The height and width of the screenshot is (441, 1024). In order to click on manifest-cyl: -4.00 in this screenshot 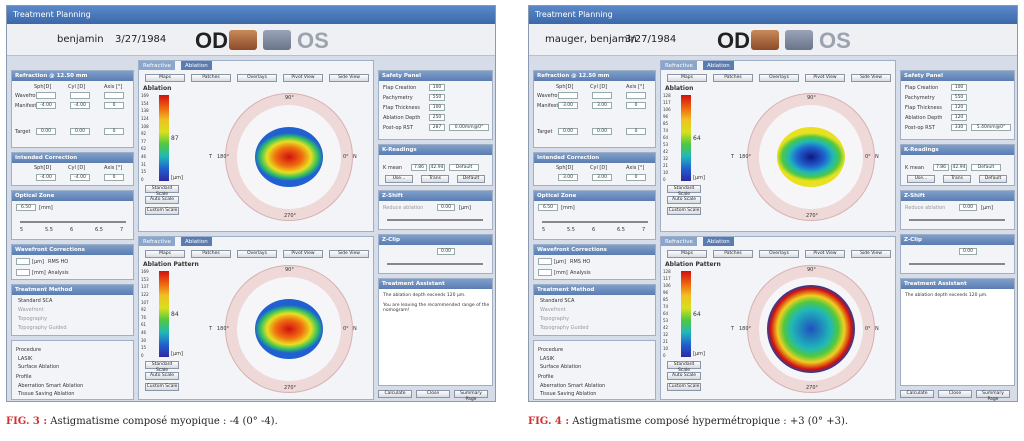, I will do `click(80, 105)`.